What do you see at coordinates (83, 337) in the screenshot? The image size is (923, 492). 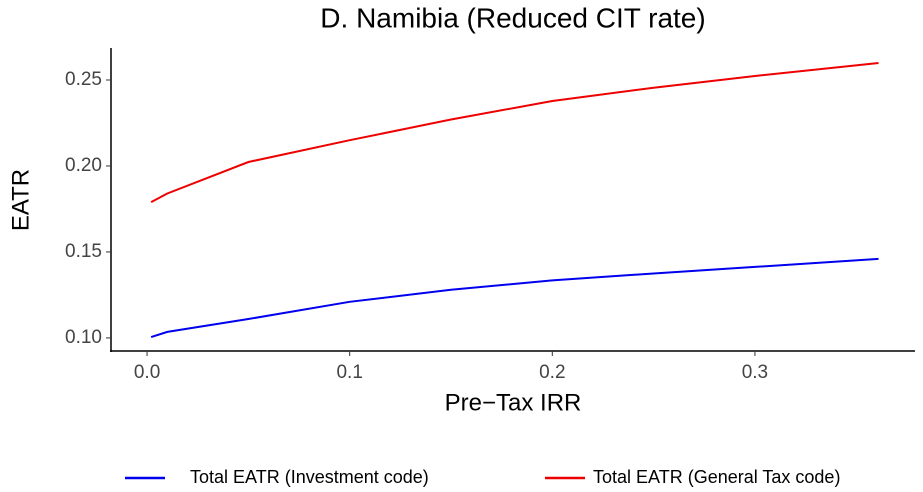 I see `y-tick-label: 0.10` at bounding box center [83, 337].